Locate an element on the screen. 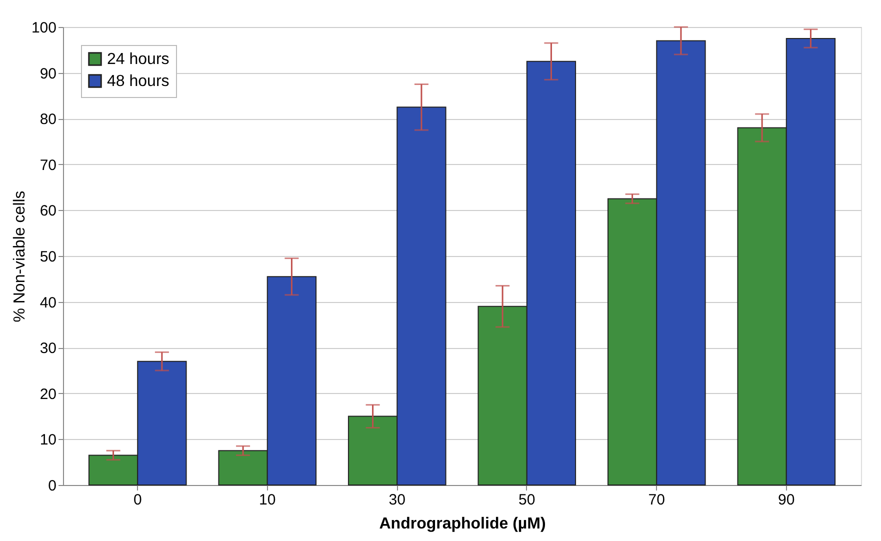 The height and width of the screenshot is (541, 881). y-tick-label: 90 is located at coordinates (48, 73).